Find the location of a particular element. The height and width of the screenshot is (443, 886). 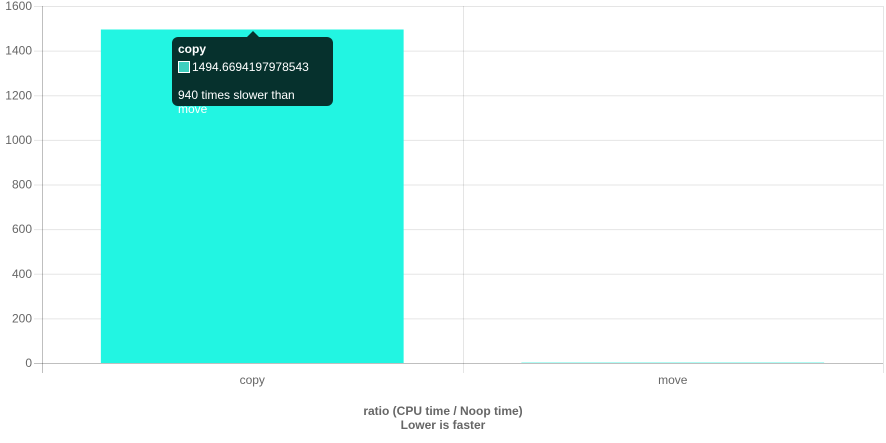

tooltip-color-swatch is located at coordinates (184, 67).